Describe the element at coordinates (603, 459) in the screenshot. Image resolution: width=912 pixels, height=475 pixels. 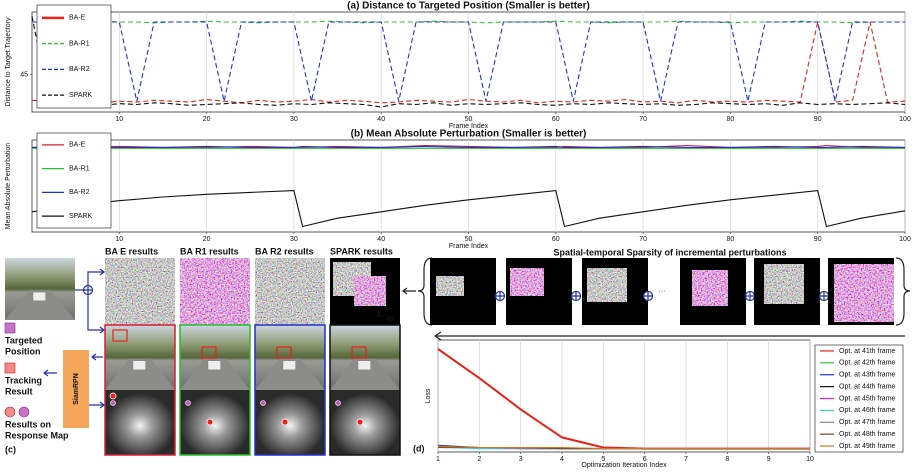
I see `x-tick-label: 5` at that location.